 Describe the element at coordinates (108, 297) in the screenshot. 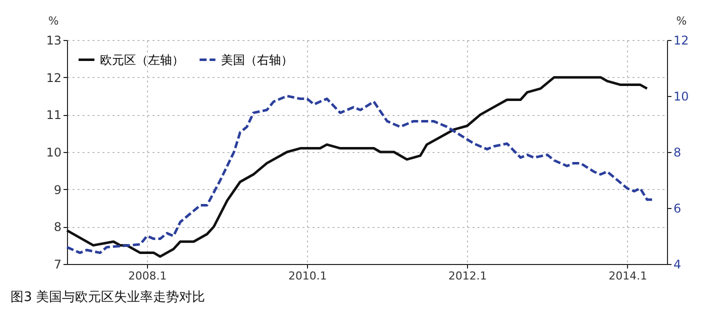

I see `text: 图3 美国与欧元区失业率走势对比` at that location.